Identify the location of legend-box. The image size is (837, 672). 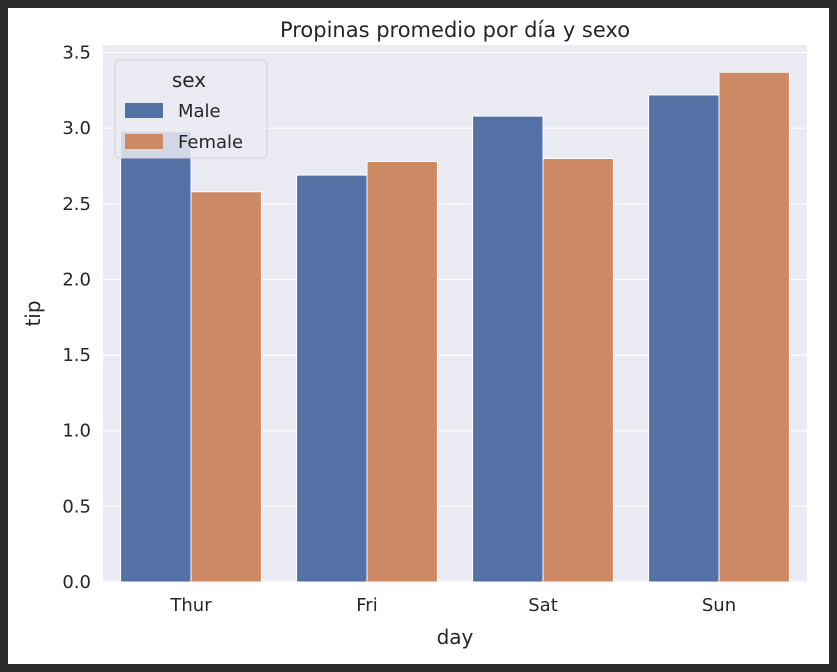
(191, 109).